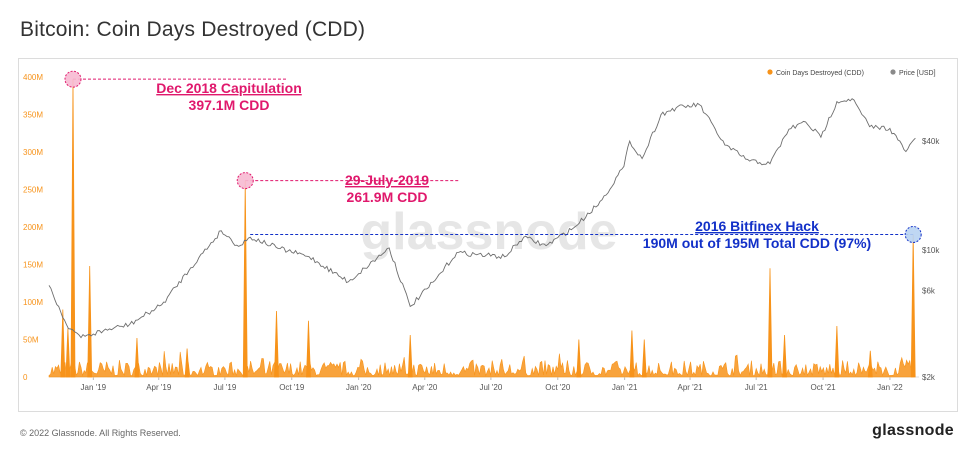  Describe the element at coordinates (425, 387) in the screenshot. I see `x-tick-label: Apr '20` at that location.